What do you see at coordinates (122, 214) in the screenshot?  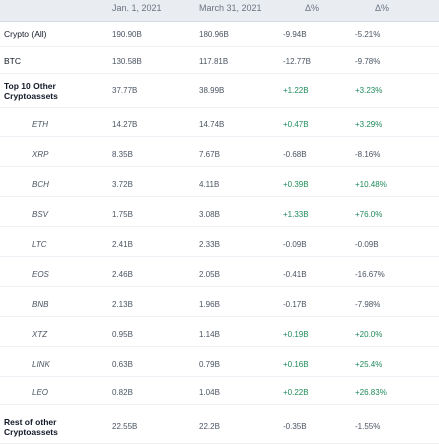 I see `value-start: 1.75B` at bounding box center [122, 214].